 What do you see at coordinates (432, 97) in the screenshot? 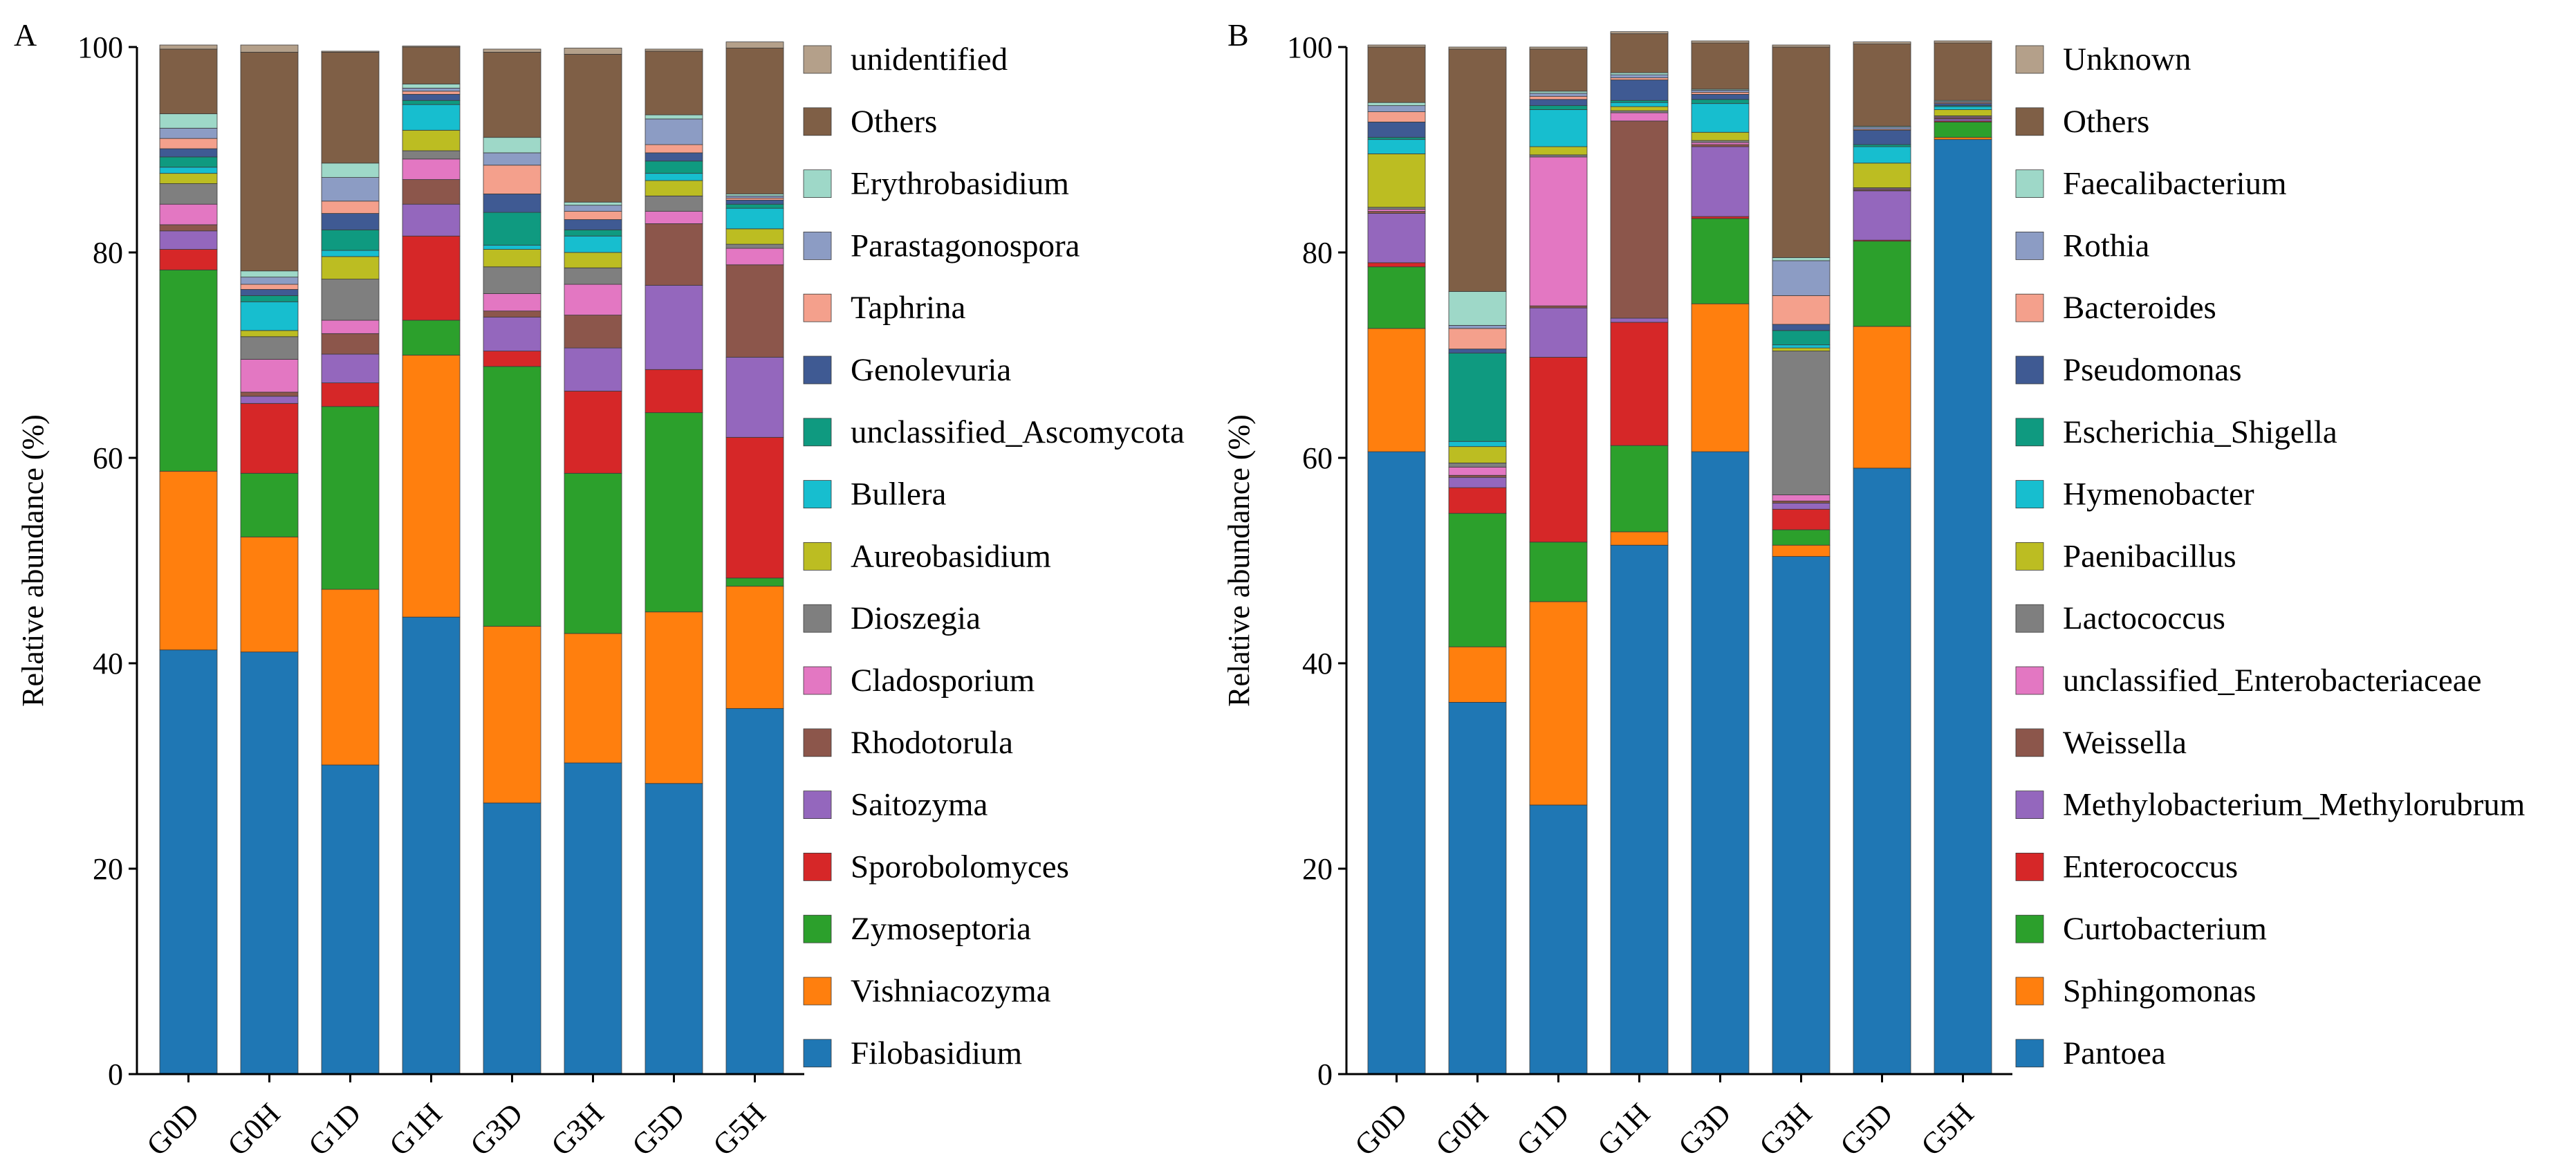
I see `bar-segment-g1h-genolevuria` at bounding box center [432, 97].